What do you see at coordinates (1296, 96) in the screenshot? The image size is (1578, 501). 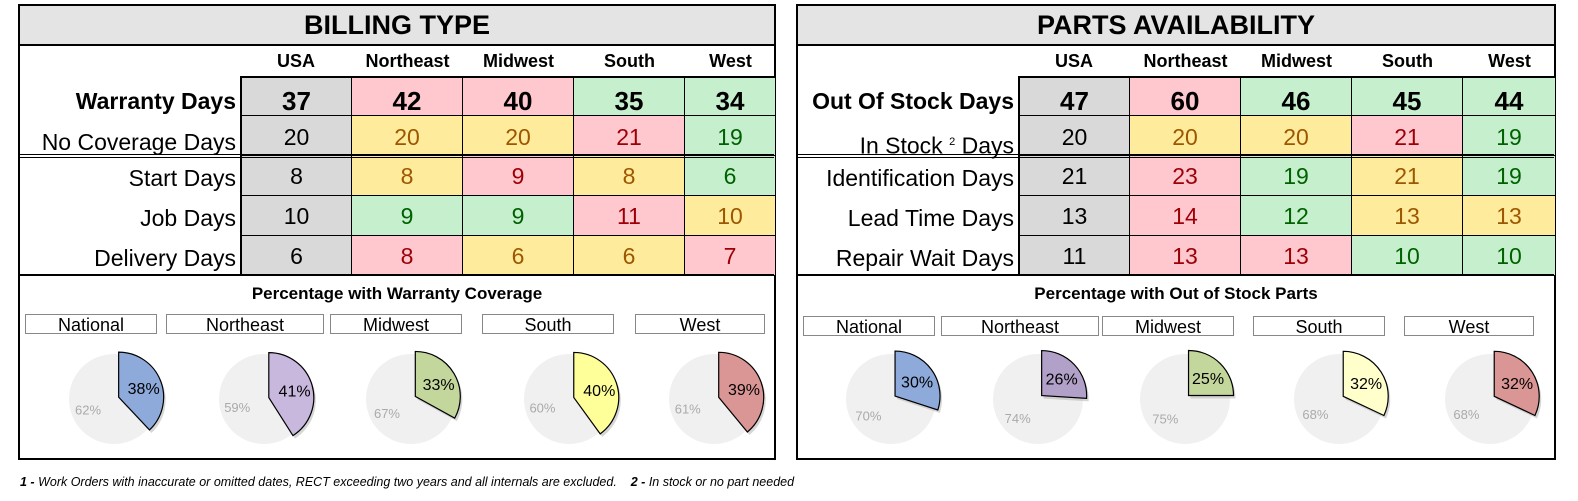 I see `value-cell: 46` at bounding box center [1296, 96].